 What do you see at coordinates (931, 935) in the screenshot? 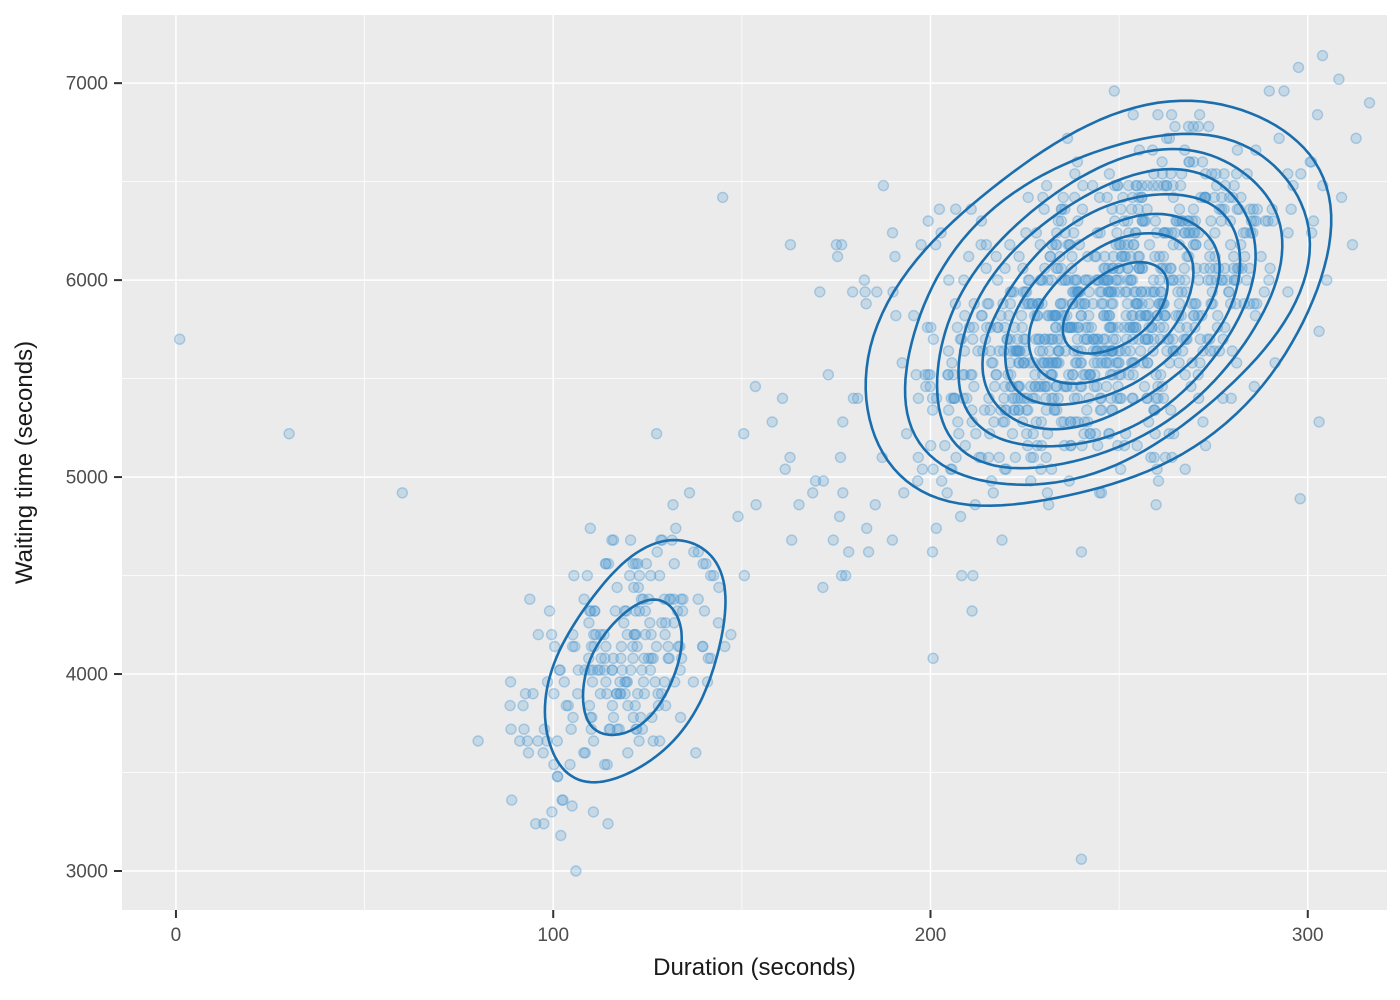
I see `x-tick-label: 200` at bounding box center [931, 935].